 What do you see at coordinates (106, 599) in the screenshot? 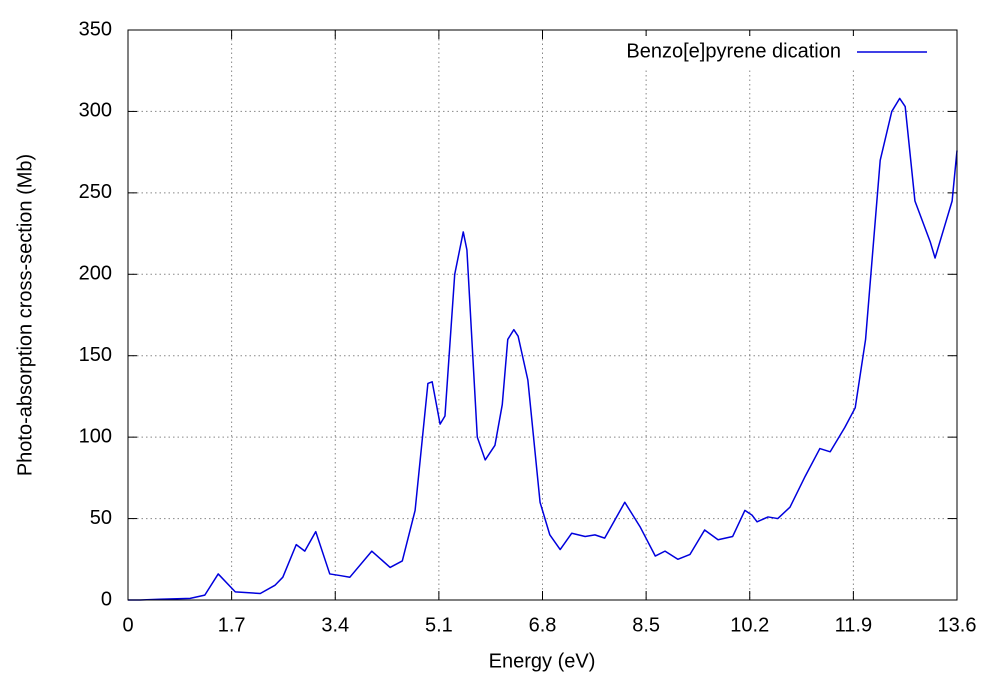
I see `y-tick-label: 0` at bounding box center [106, 599].